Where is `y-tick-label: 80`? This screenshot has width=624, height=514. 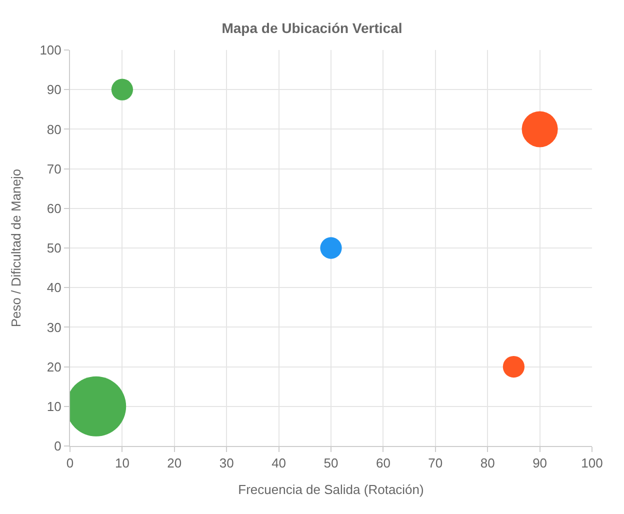 y-tick-label: 80 is located at coordinates (54, 129).